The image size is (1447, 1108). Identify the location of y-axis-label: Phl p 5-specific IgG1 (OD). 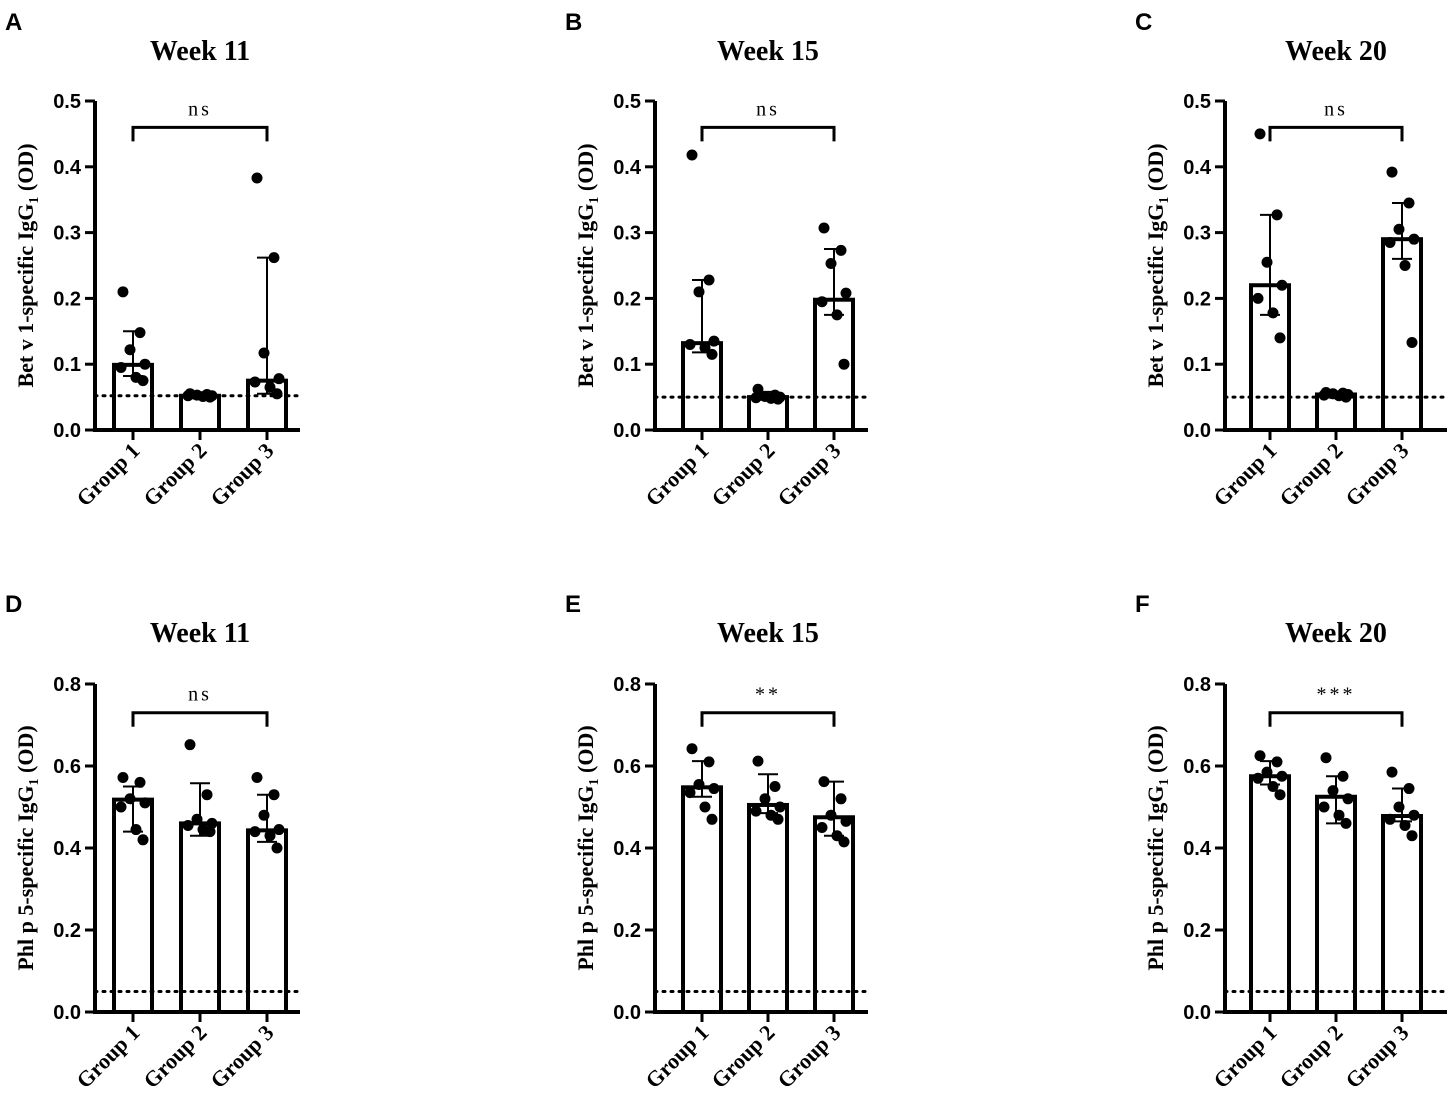
(1157, 847).